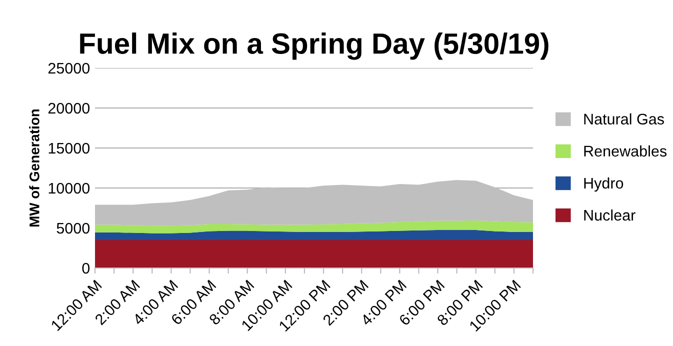 This screenshot has width=673, height=346. I want to click on y-tick-label: 20000, so click(69, 108).